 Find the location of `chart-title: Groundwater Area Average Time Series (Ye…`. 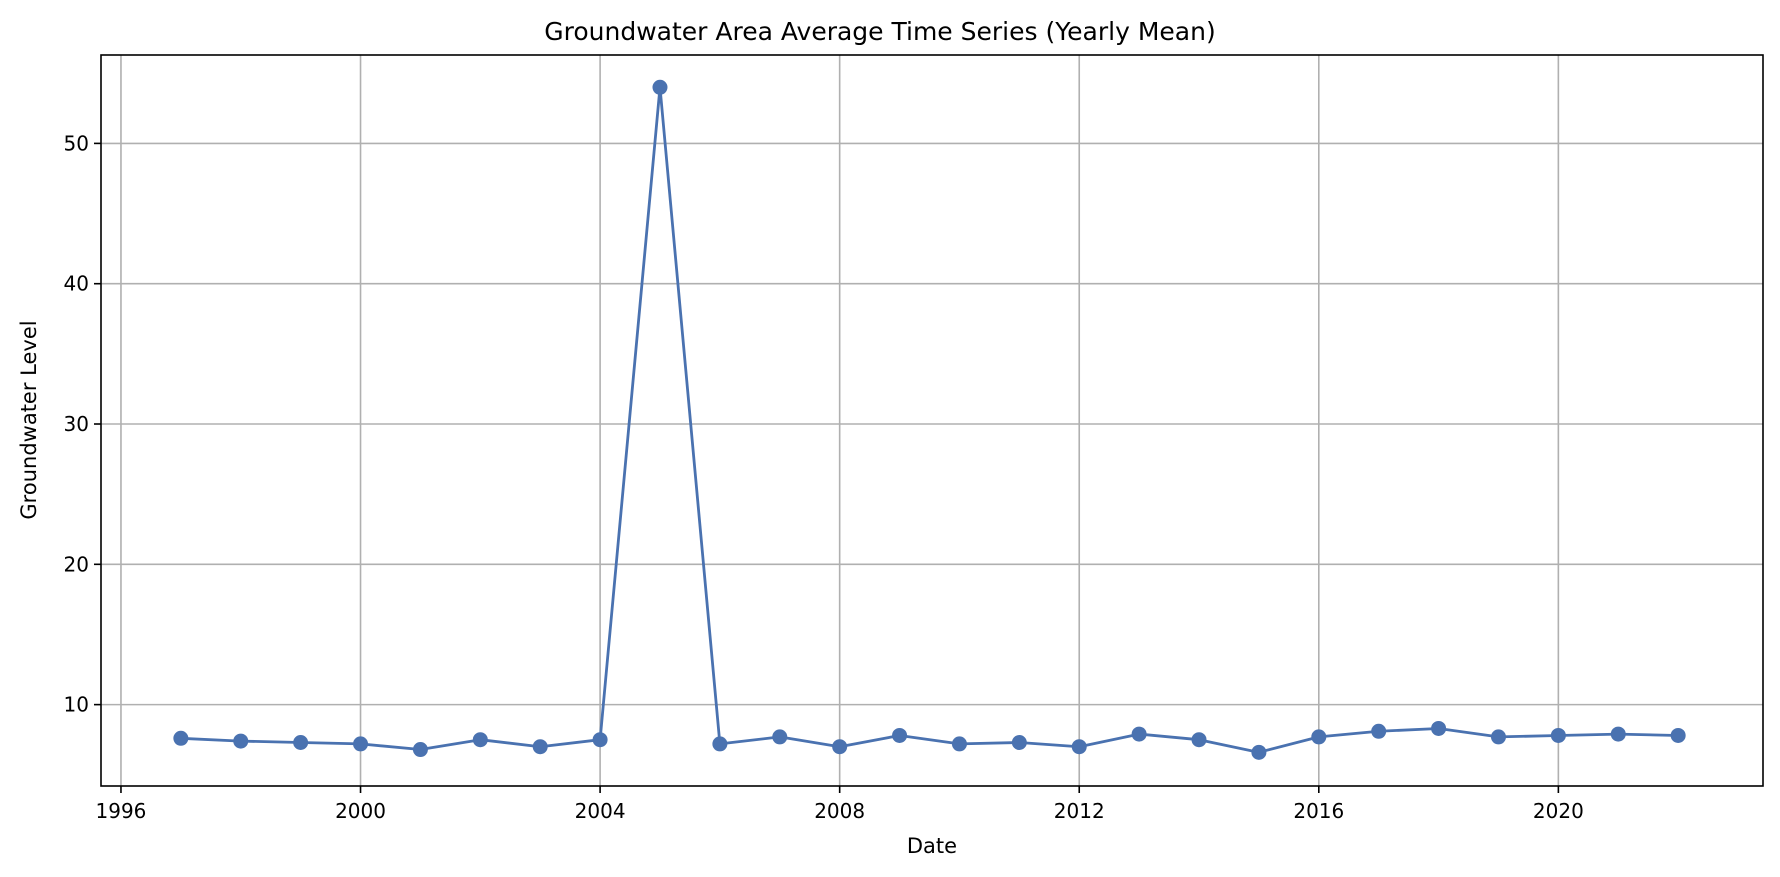

chart-title: Groundwater Area Average Time Series (Ye… is located at coordinates (879, 31).